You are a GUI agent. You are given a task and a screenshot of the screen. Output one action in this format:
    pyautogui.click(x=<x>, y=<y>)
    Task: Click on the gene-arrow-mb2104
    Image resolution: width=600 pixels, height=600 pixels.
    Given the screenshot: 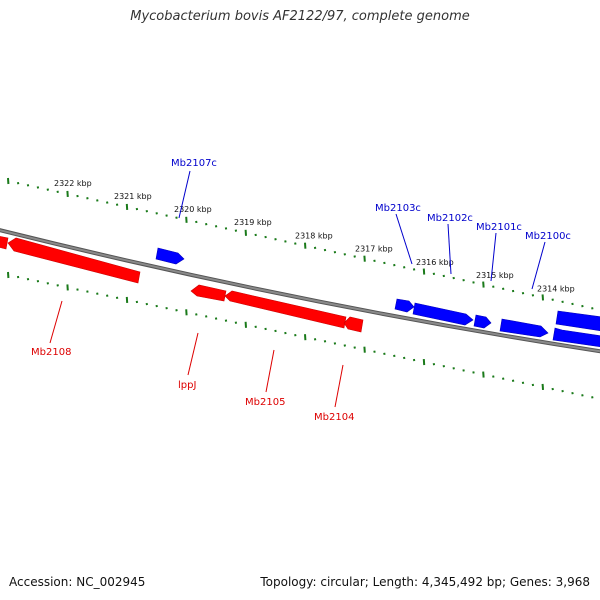 What is the action you would take?
    pyautogui.click(x=353, y=324)
    